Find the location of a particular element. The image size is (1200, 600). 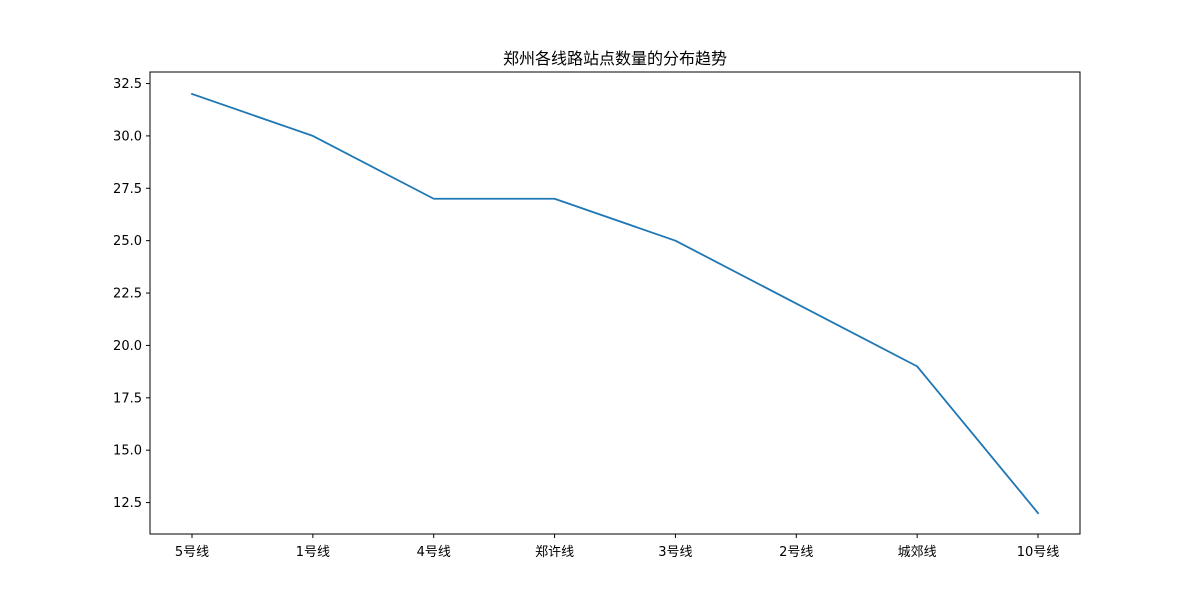

chart-title: 郑州各线路站点数量的分布趋势 is located at coordinates (615, 58).